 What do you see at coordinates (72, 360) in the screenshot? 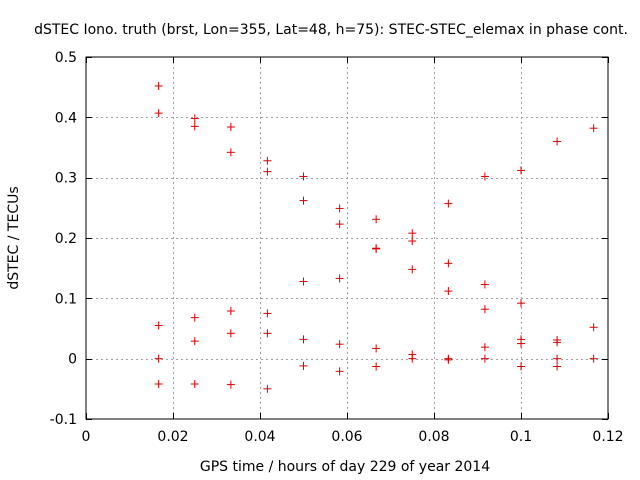
I see `y-tick-label: 0` at bounding box center [72, 360].